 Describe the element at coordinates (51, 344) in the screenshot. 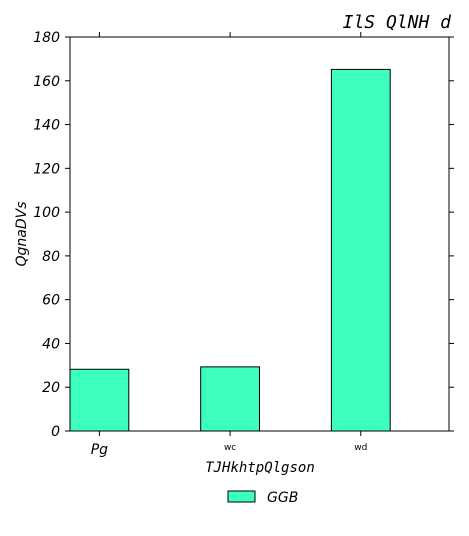

I see `y-tick-label: 40` at that location.